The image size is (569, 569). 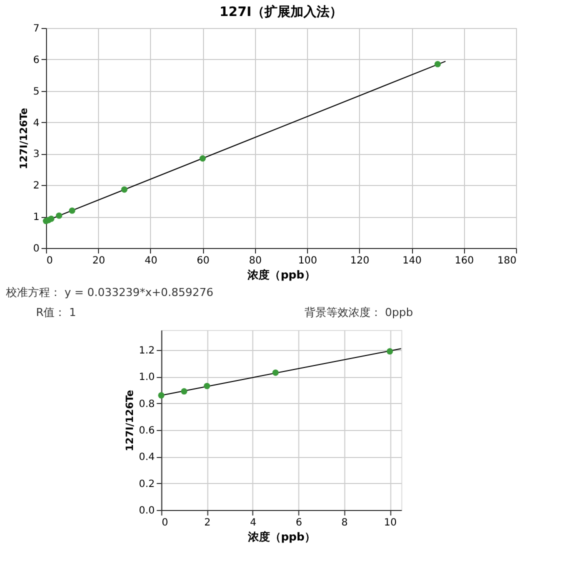 I want to click on y-tick-label: 6, so click(x=36, y=60).